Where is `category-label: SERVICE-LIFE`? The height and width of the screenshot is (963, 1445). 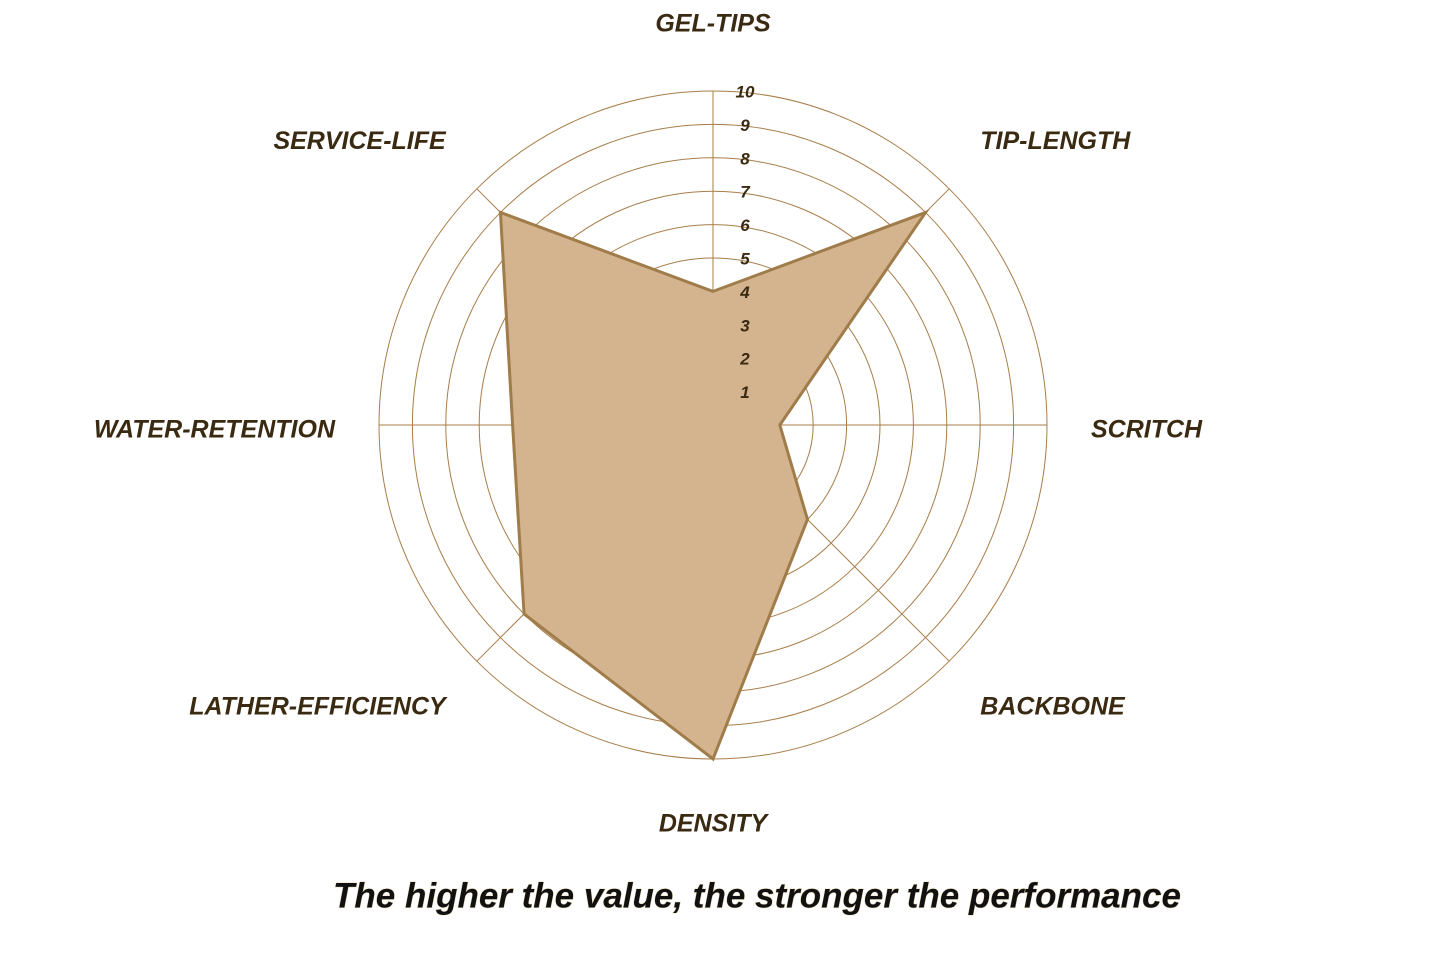 category-label: SERVICE-LIFE is located at coordinates (360, 141).